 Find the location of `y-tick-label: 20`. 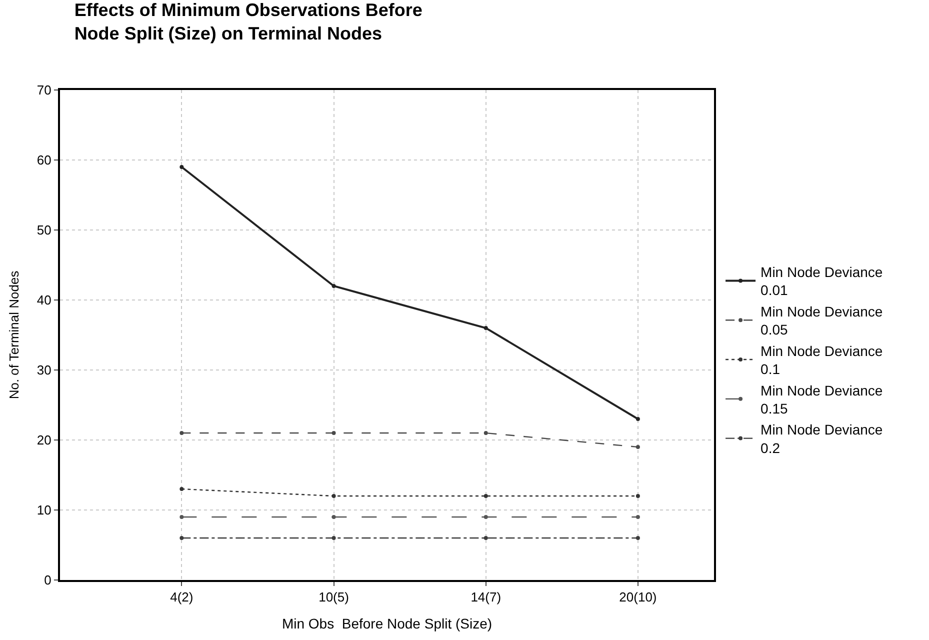

y-tick-label: 20 is located at coordinates (44, 440).